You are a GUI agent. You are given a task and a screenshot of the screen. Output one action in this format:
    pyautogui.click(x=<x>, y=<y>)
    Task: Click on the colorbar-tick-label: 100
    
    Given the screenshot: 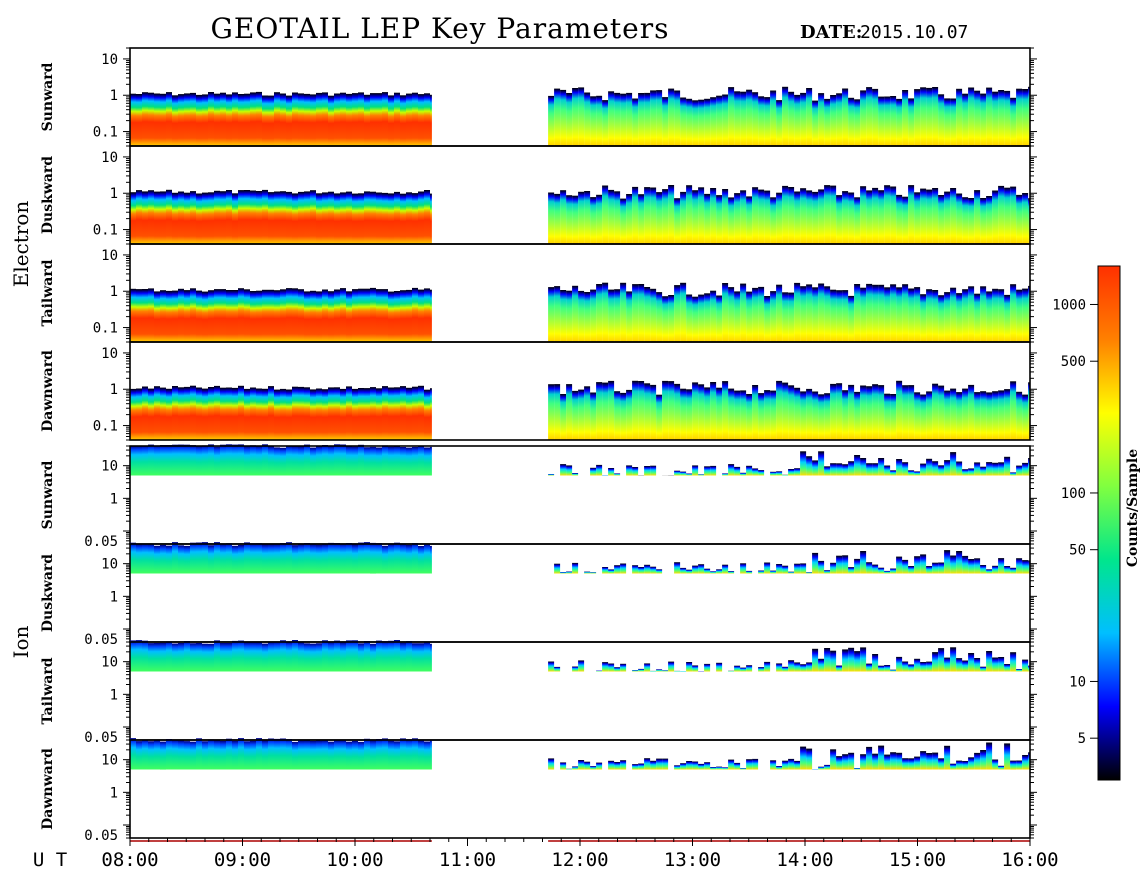 What is the action you would take?
    pyautogui.click(x=1073, y=494)
    